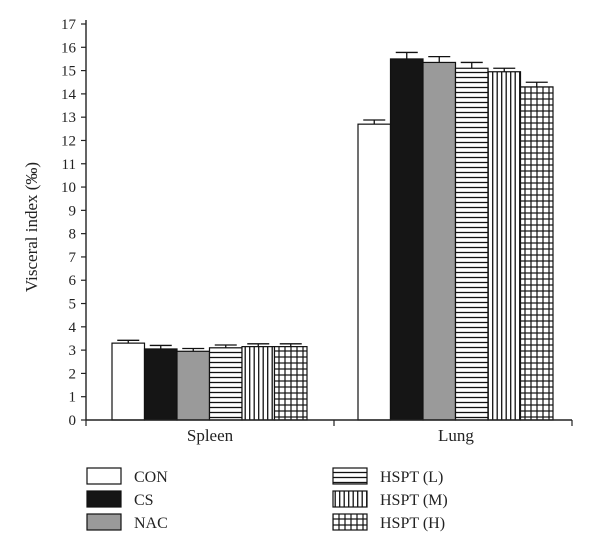  What do you see at coordinates (68, 188) in the screenshot?
I see `y-tick-label: 10` at bounding box center [68, 188].